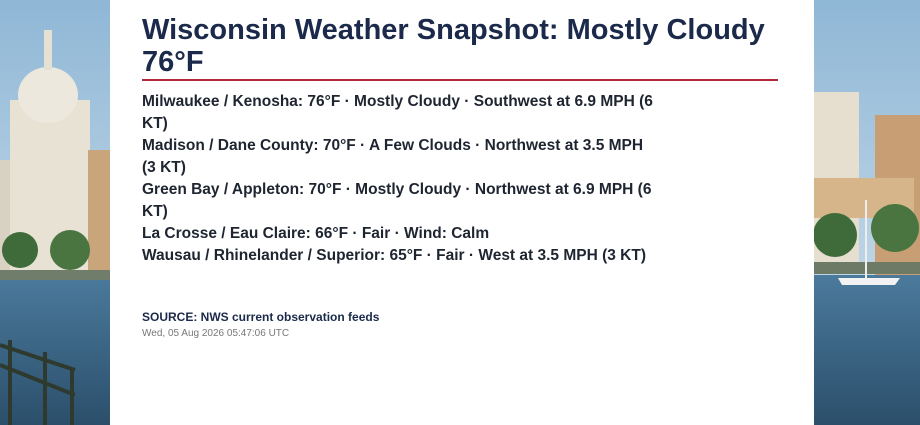  What do you see at coordinates (460, 80) in the screenshot?
I see `divider` at bounding box center [460, 80].